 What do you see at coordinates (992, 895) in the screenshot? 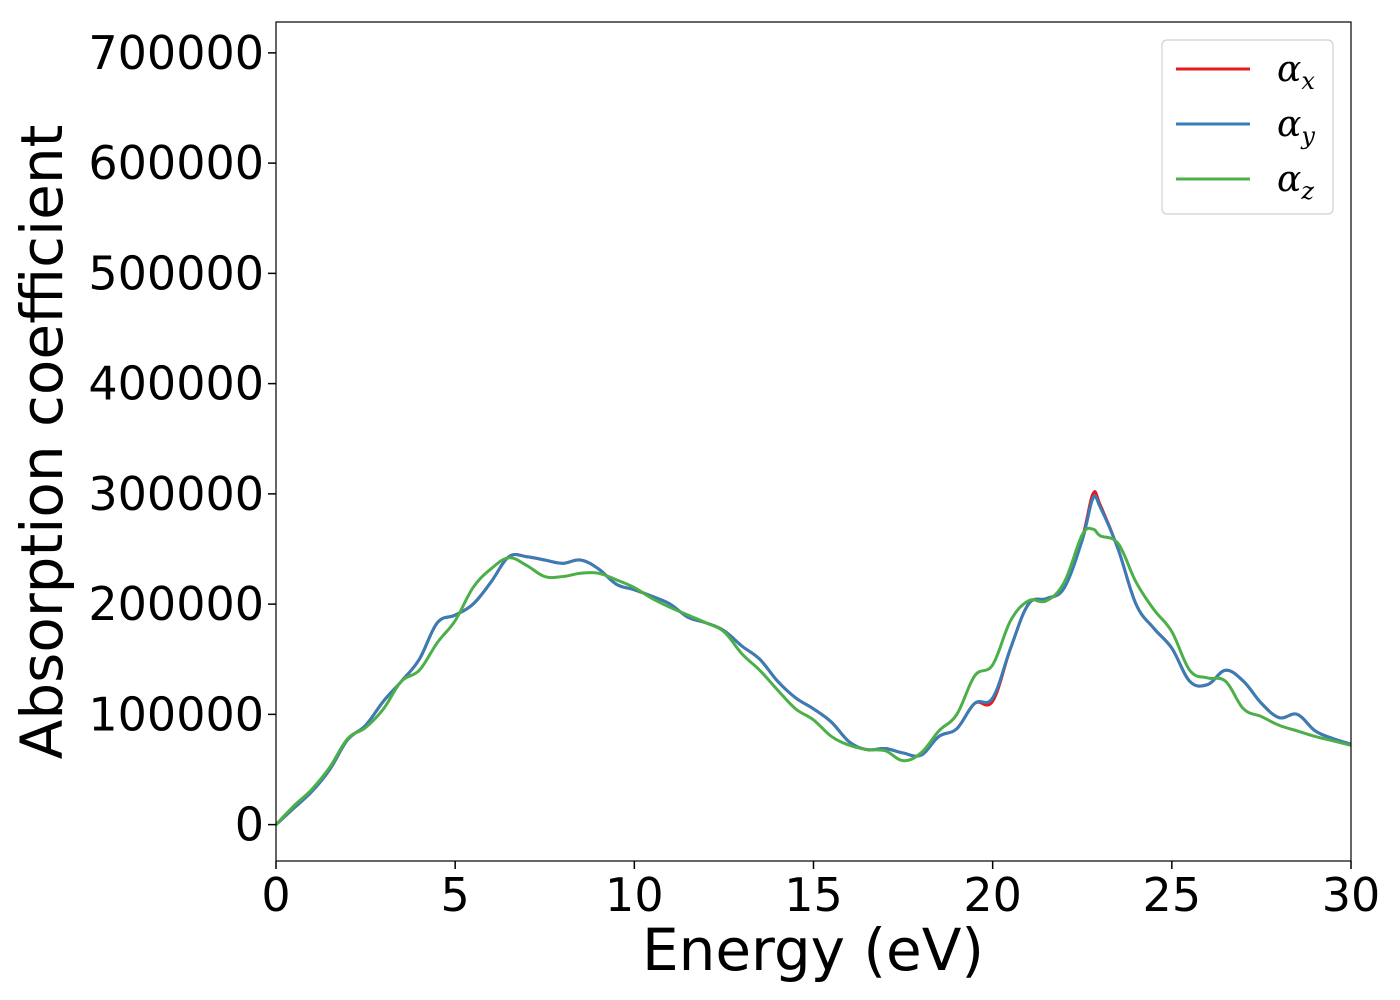
I see `x-tick-label: 20` at bounding box center [992, 895].